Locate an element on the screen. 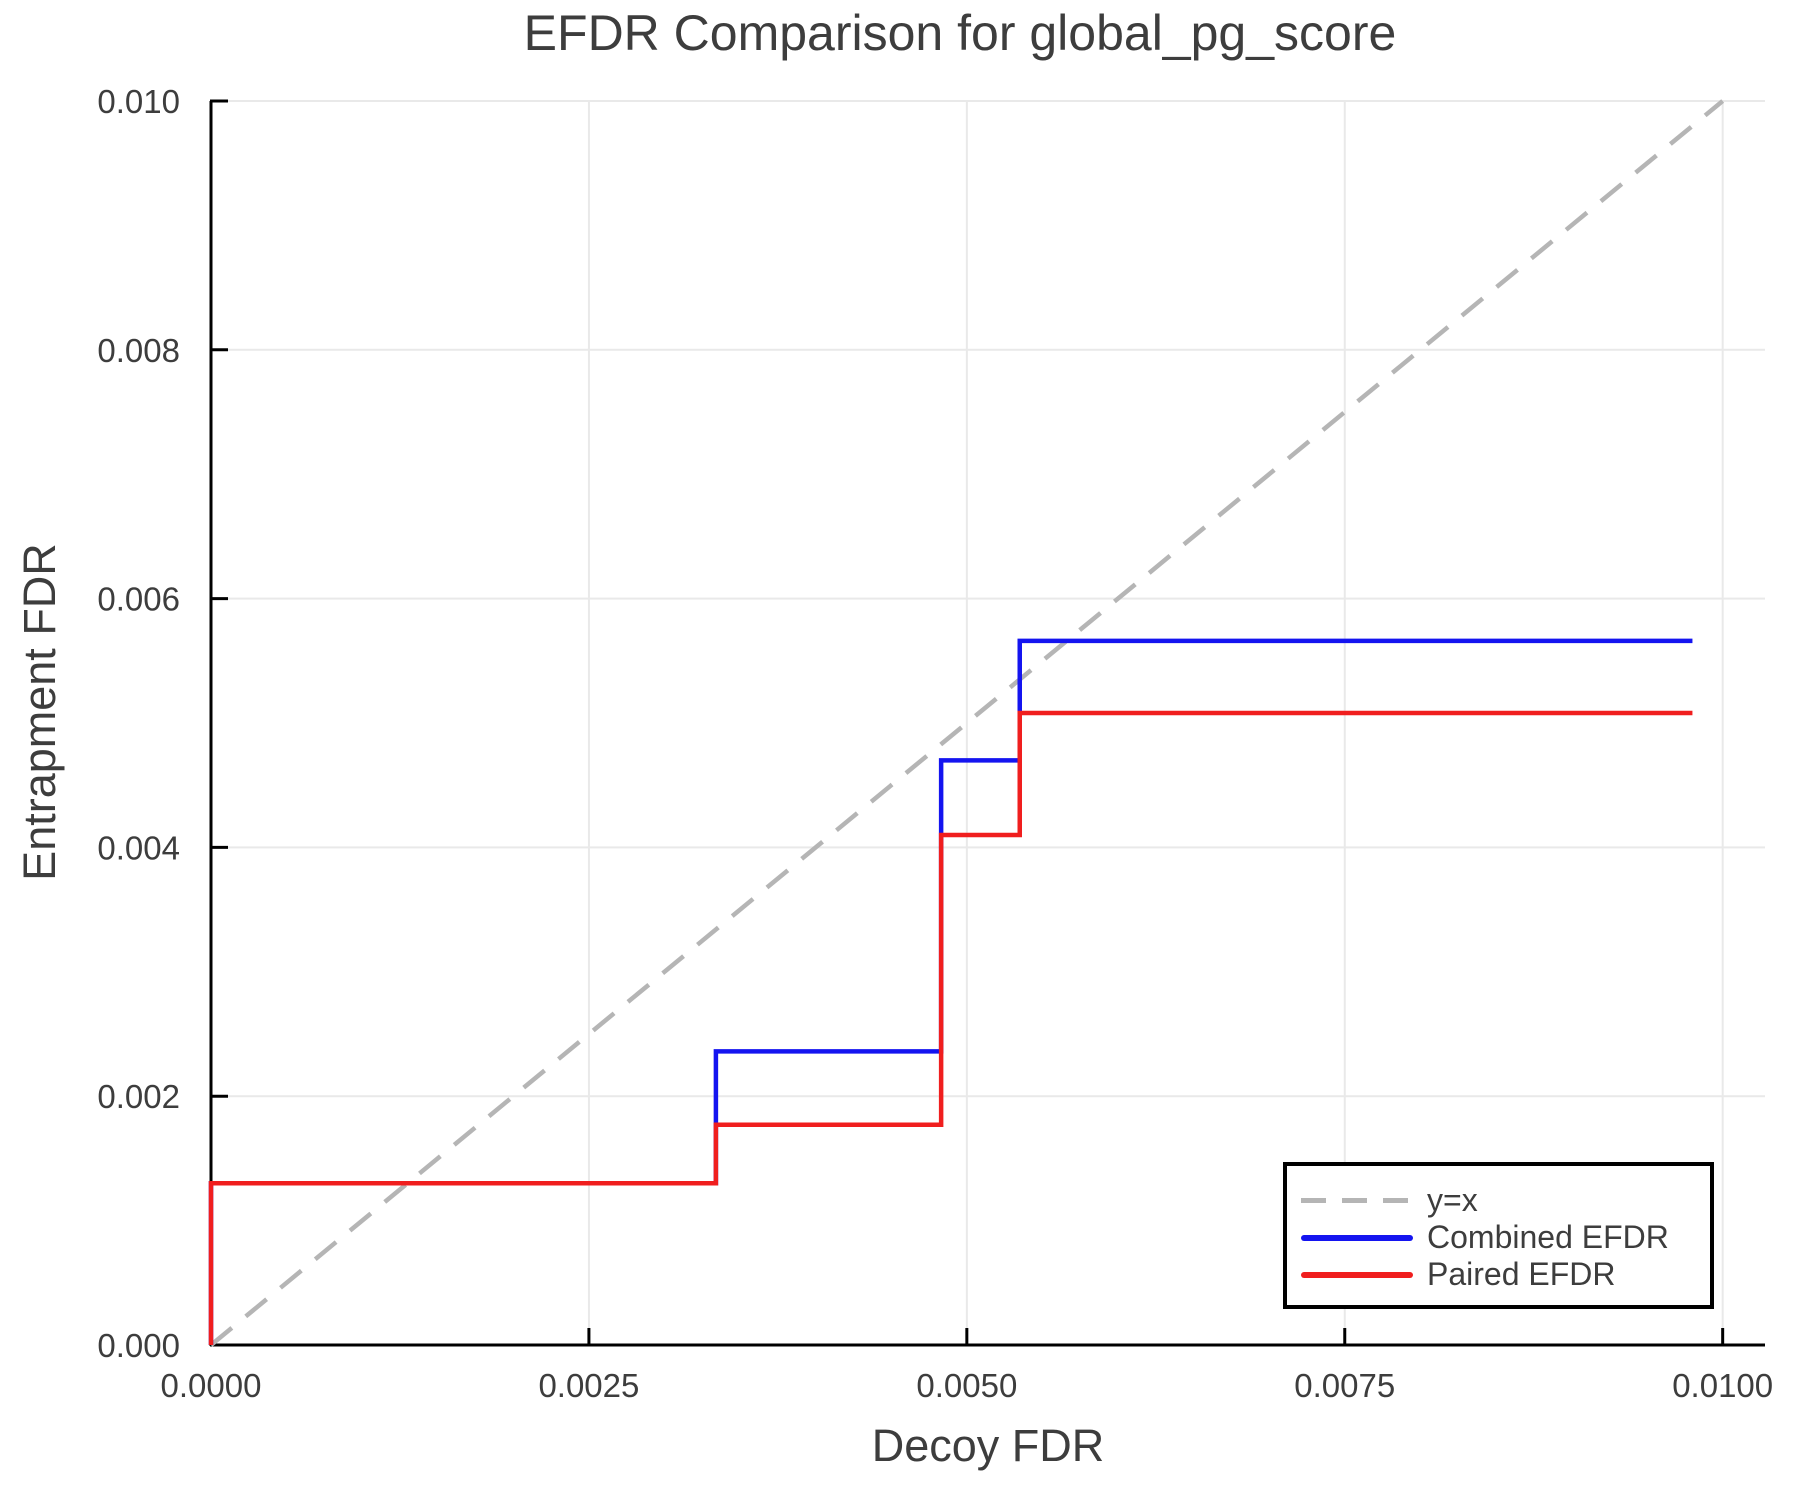 The width and height of the screenshot is (1800, 1500). chart-title: EFDR Comparison for global_pg_score is located at coordinates (960, 33).